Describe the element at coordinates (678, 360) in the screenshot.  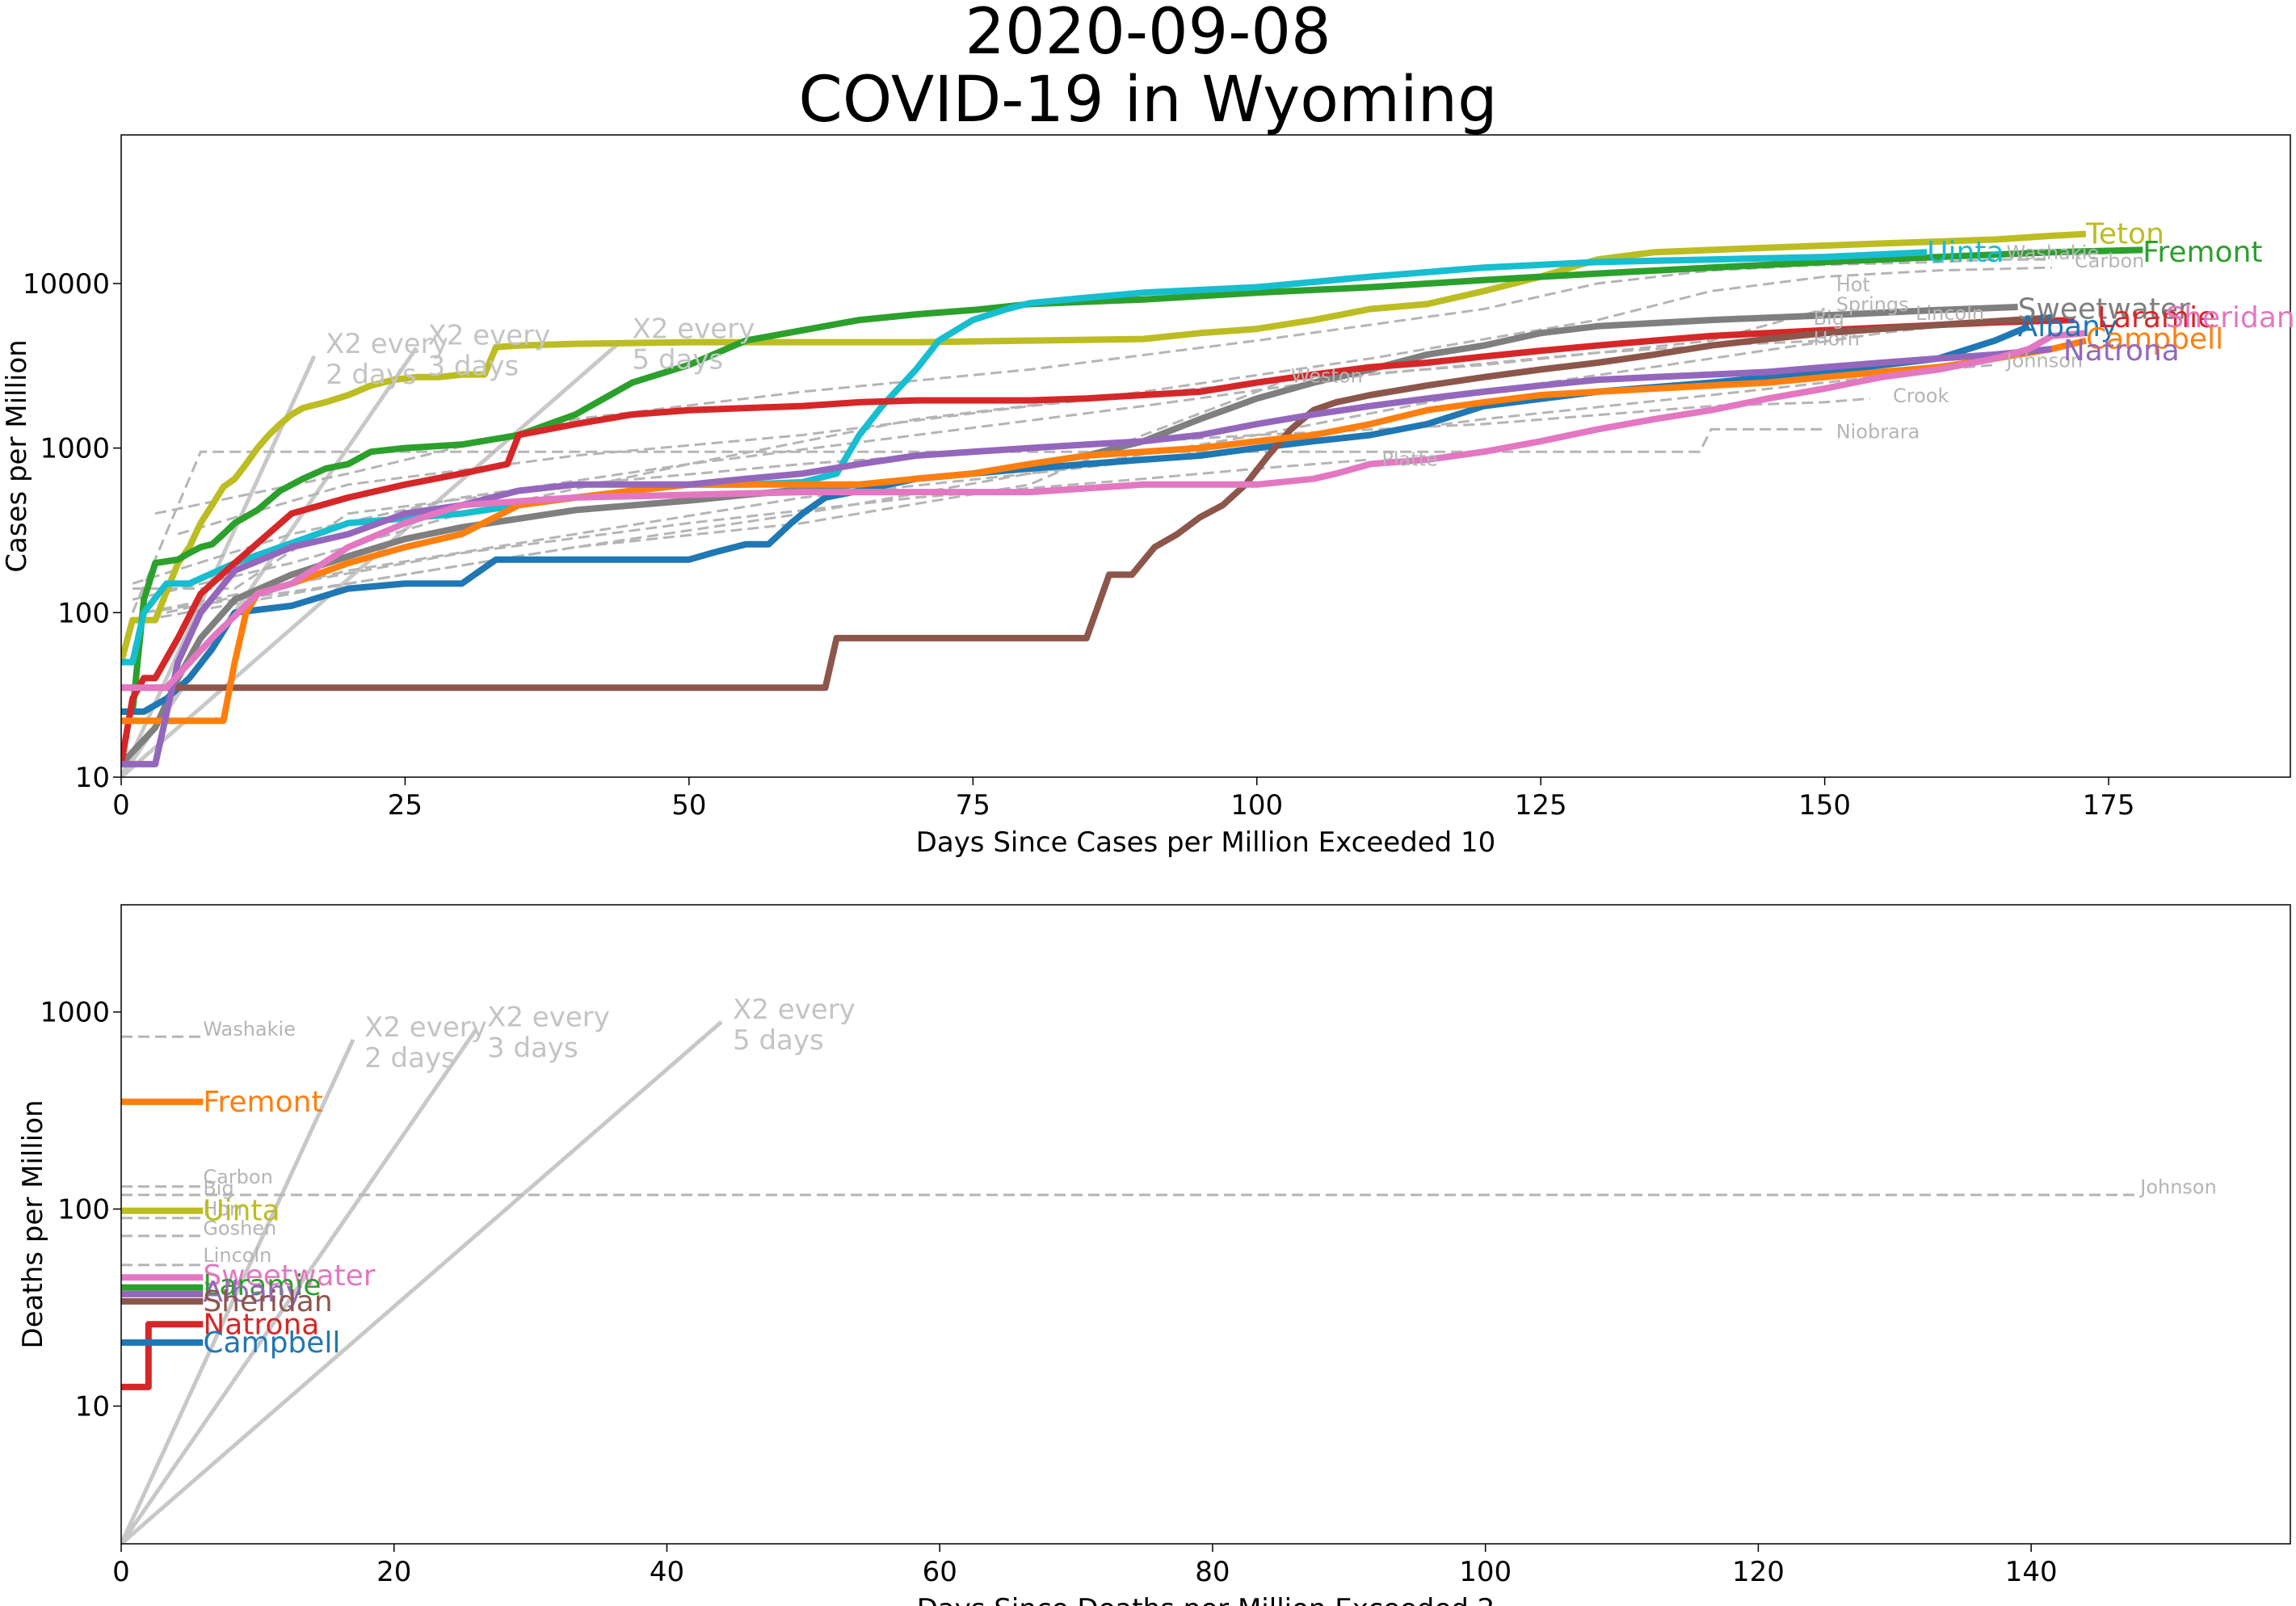
I see `doubling-label-line: 5 days` at that location.